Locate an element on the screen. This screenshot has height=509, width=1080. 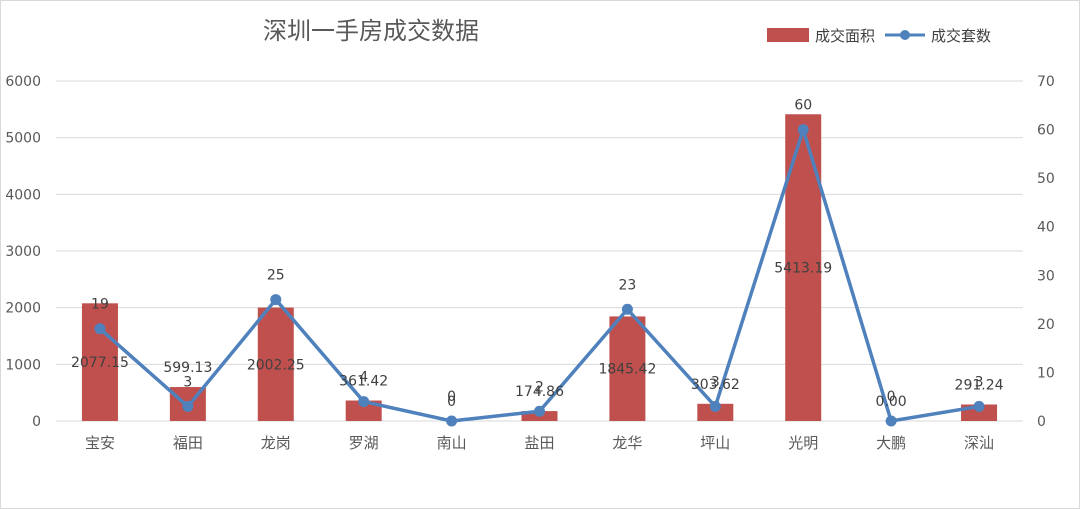
y-right-tick-label: 20 is located at coordinates (1046, 325).